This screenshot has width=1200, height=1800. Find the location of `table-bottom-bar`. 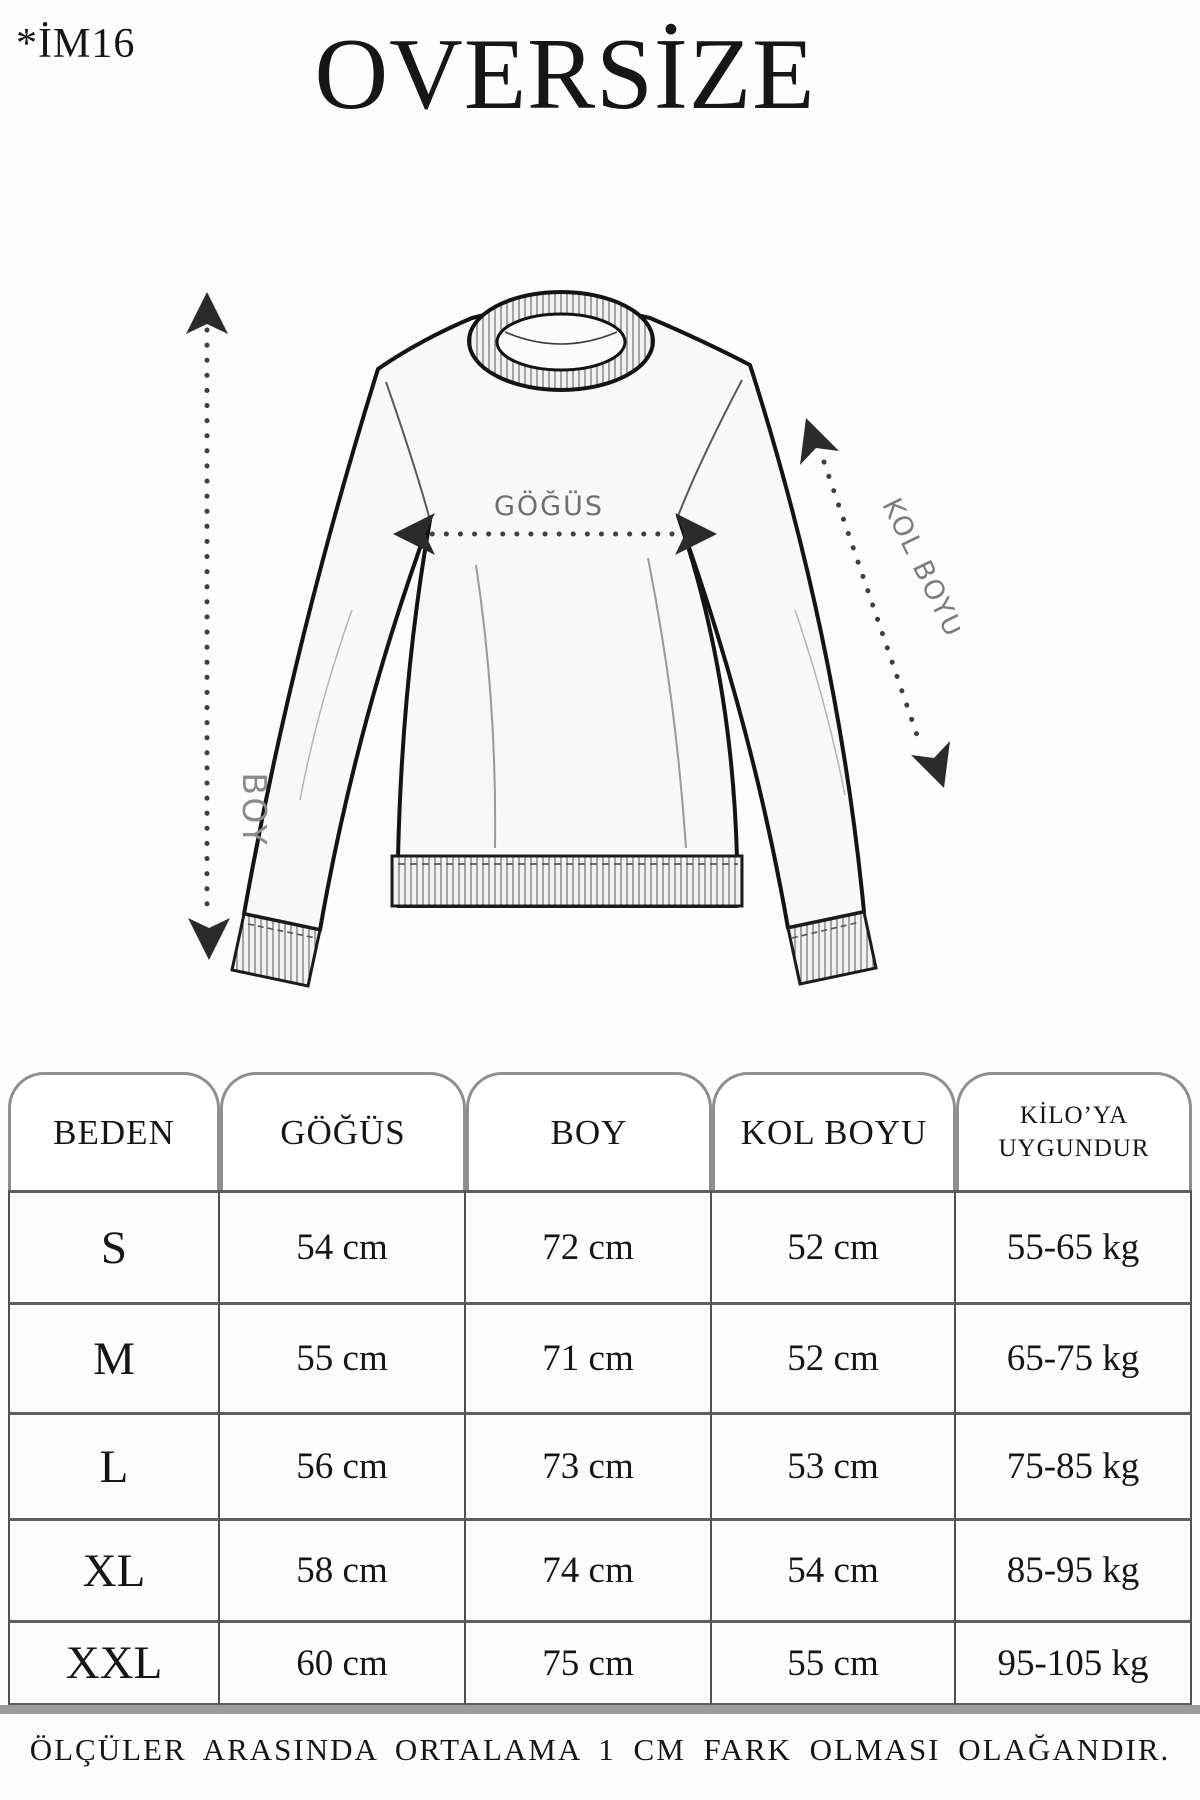

table-bottom-bar is located at coordinates (600, 1709).